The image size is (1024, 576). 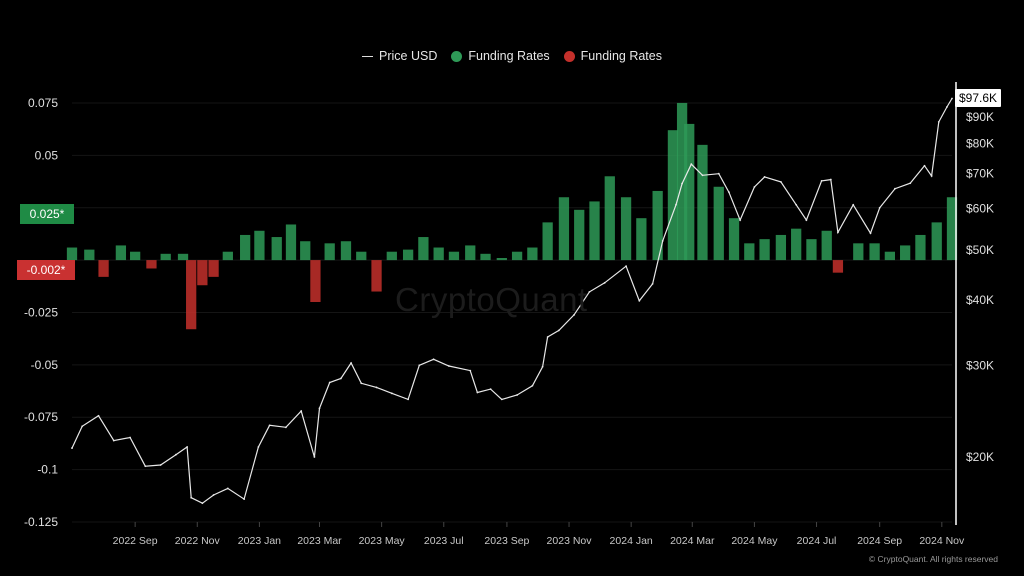 I want to click on legend: Price USD Funding Rates Funding Rates, so click(x=512, y=56).